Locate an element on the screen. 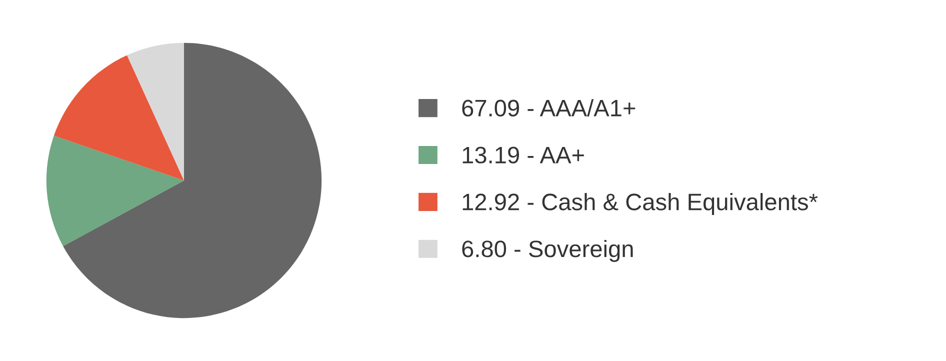  legend-label: 67.09 - AAA/A1+ is located at coordinates (549, 108).